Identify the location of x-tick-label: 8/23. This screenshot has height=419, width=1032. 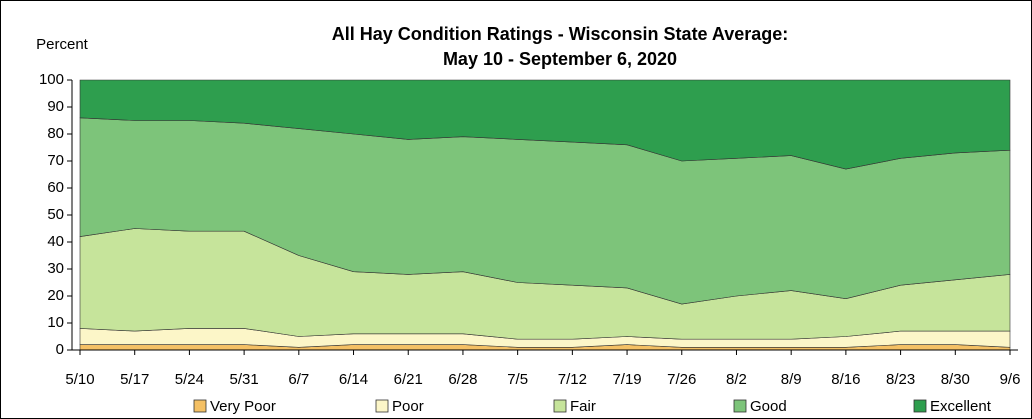
(900, 379).